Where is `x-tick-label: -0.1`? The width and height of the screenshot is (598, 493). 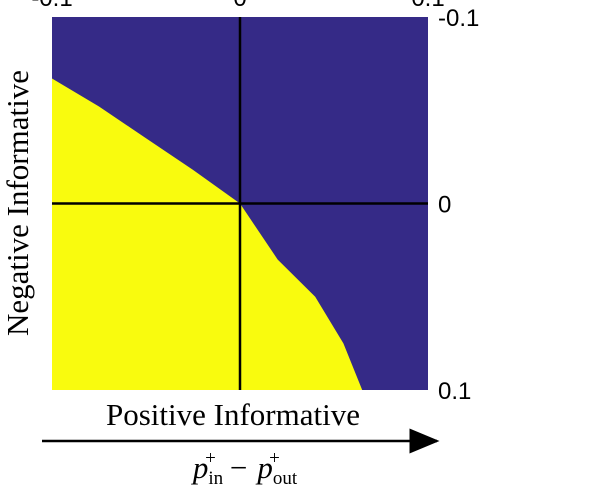 x-tick-label: -0.1 is located at coordinates (51, 6).